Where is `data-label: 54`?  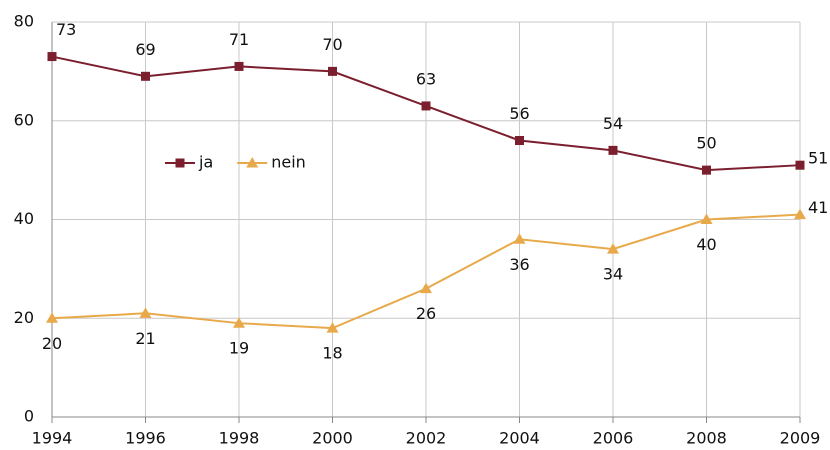
data-label: 54 is located at coordinates (613, 123).